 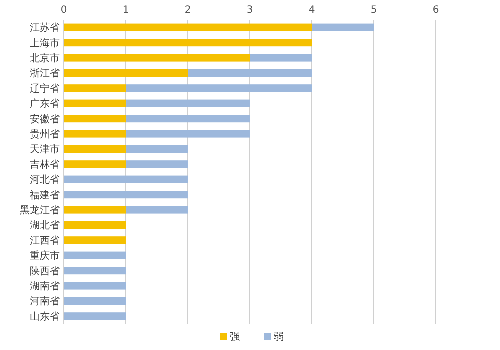 I want to click on y-tick-label: 北京市, so click(x=45, y=58).